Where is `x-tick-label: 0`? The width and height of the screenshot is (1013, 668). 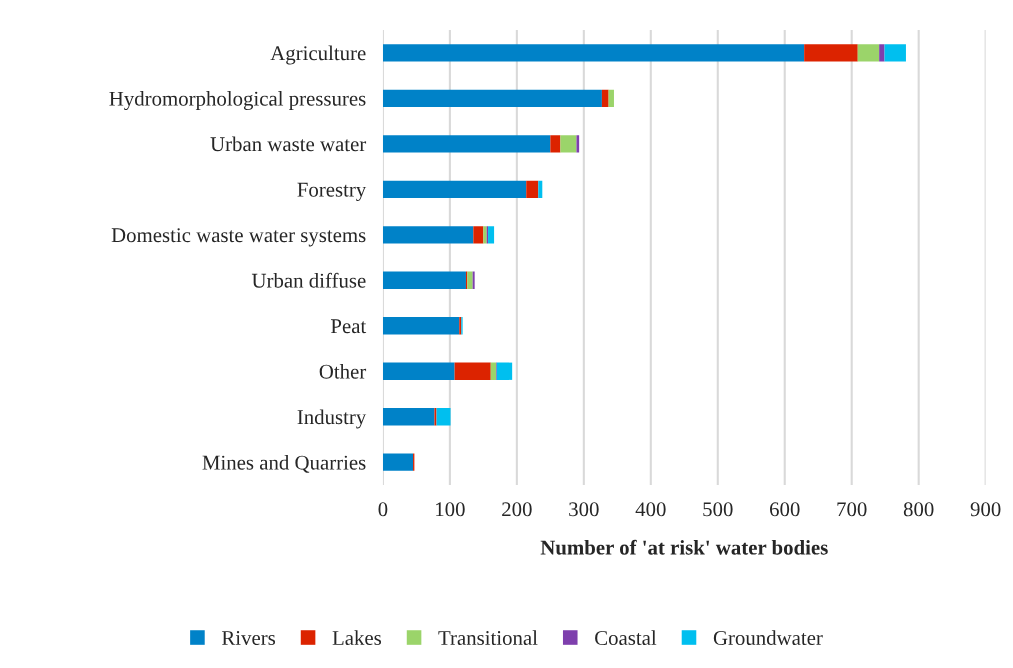 x-tick-label: 0 is located at coordinates (383, 509).